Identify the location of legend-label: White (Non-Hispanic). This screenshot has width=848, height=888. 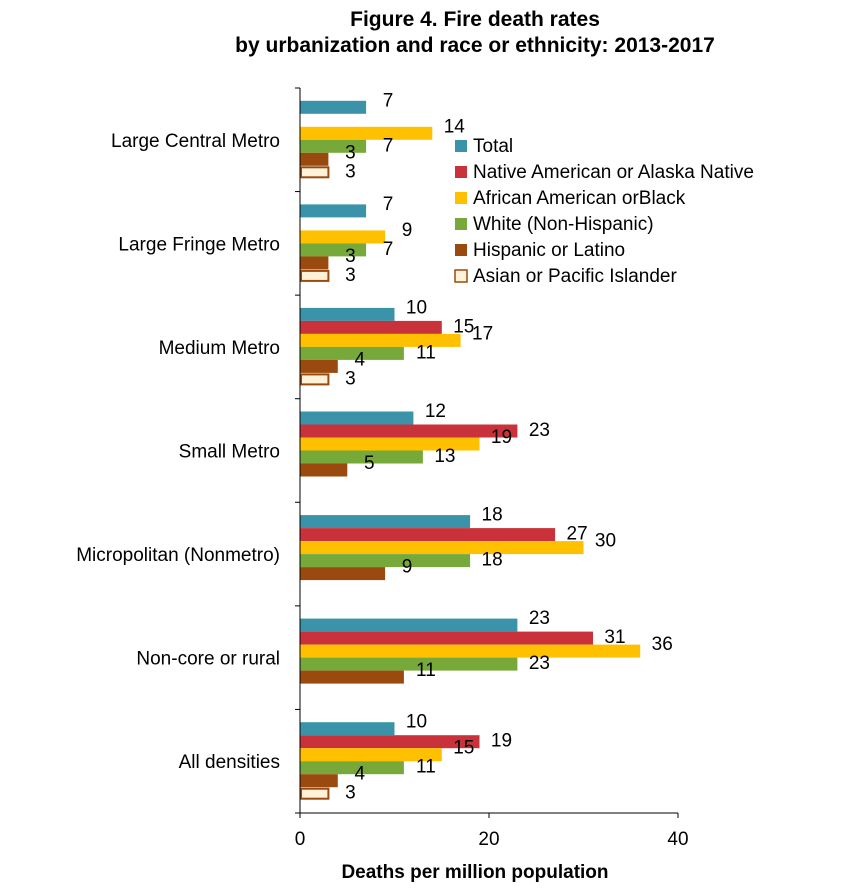
(563, 224).